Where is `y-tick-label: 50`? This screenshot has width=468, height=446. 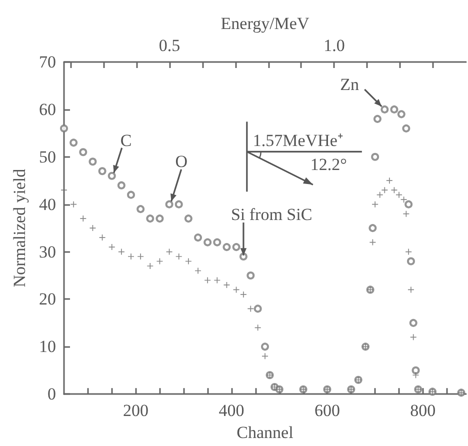 y-tick-label: 50 is located at coordinates (47, 156).